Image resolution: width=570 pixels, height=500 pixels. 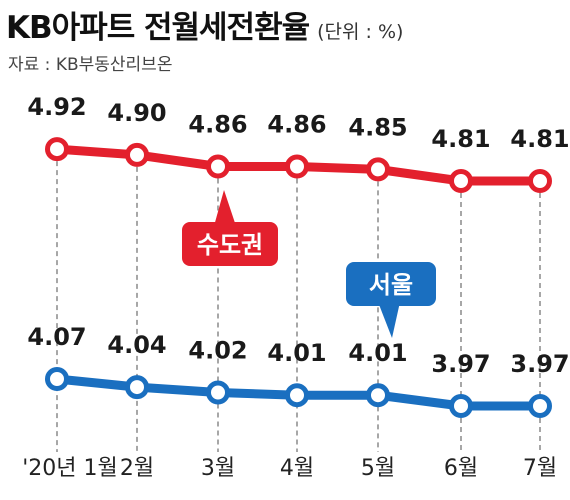 I want to click on value-label-capital: 4.85, so click(x=377, y=127).